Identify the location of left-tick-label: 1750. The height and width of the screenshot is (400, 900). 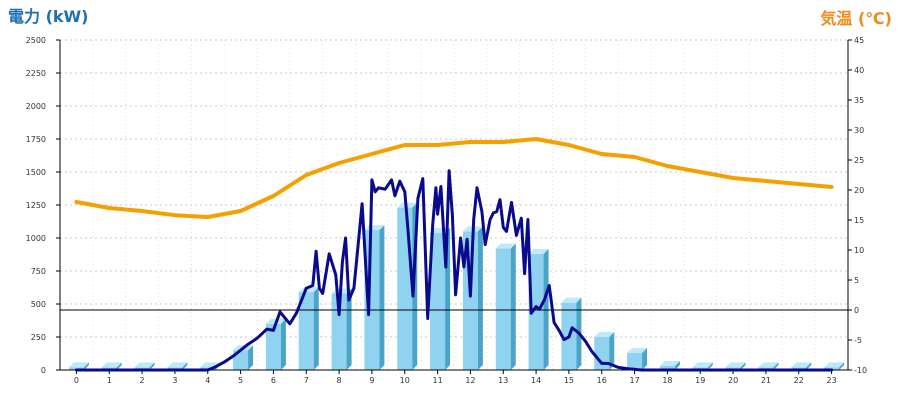
(36, 139).